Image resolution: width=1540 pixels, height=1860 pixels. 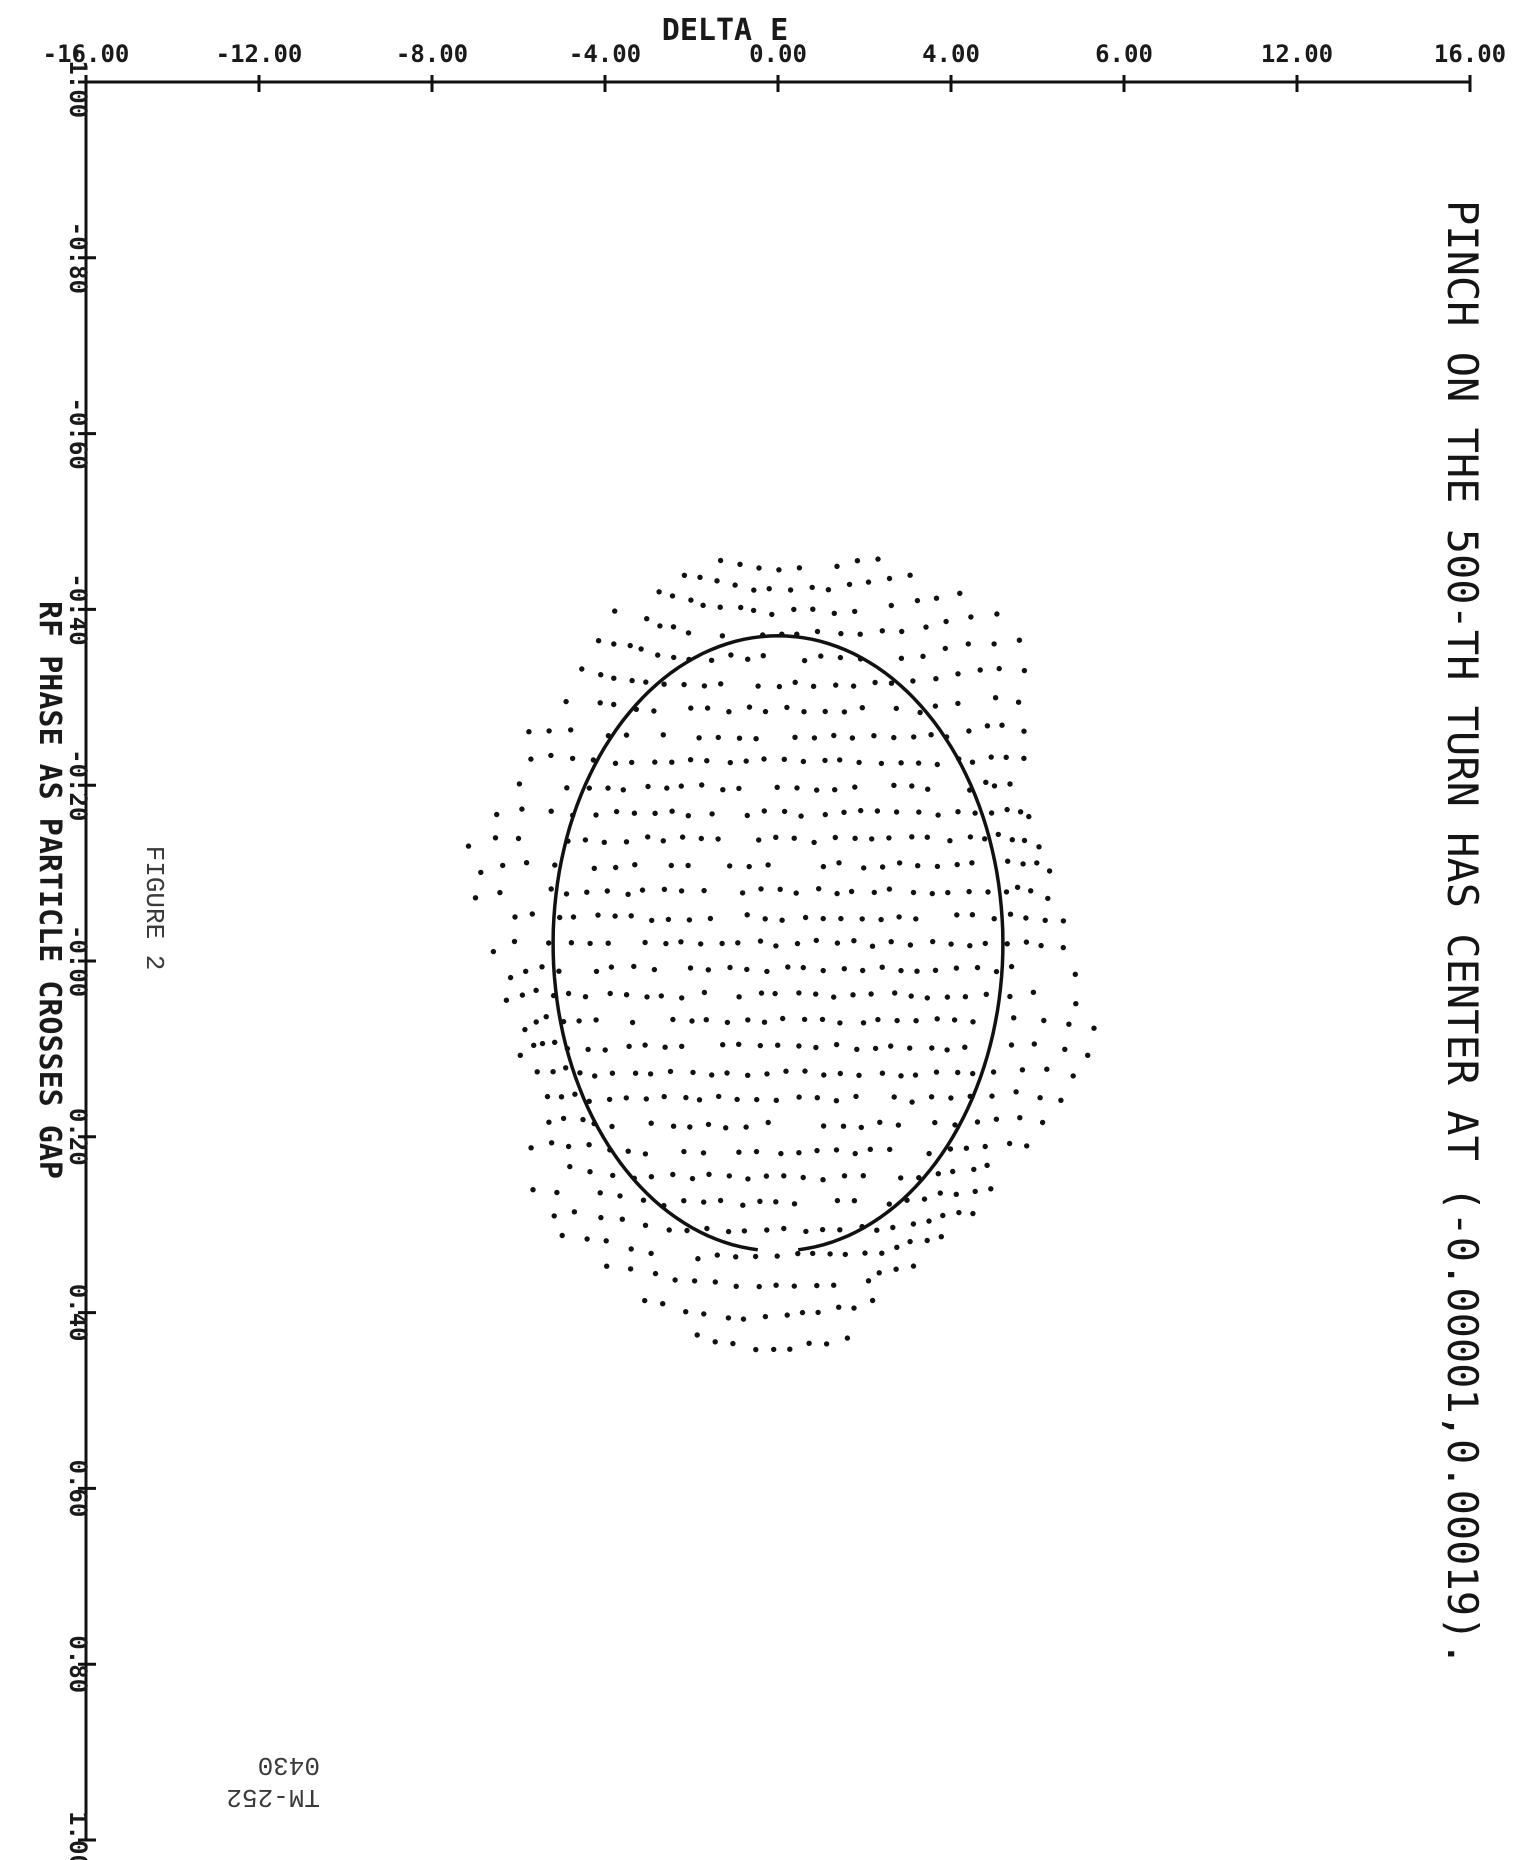 What do you see at coordinates (1470, 54) in the screenshot?
I see `x-tick-label: 16.00` at bounding box center [1470, 54].